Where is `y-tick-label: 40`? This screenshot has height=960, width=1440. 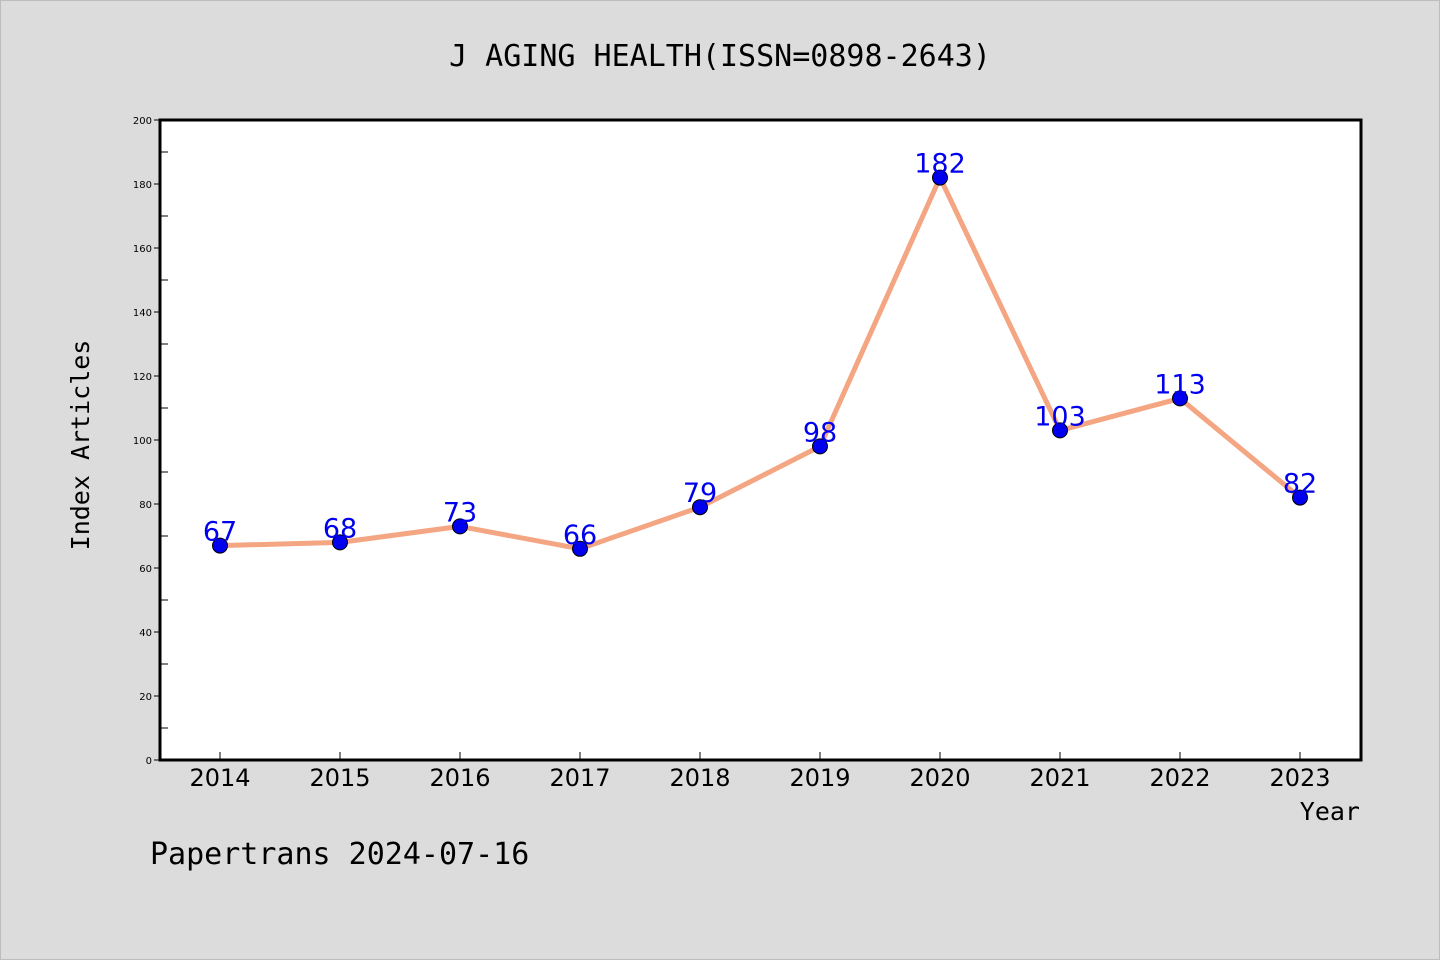 y-tick-label: 40 is located at coordinates (145, 633).